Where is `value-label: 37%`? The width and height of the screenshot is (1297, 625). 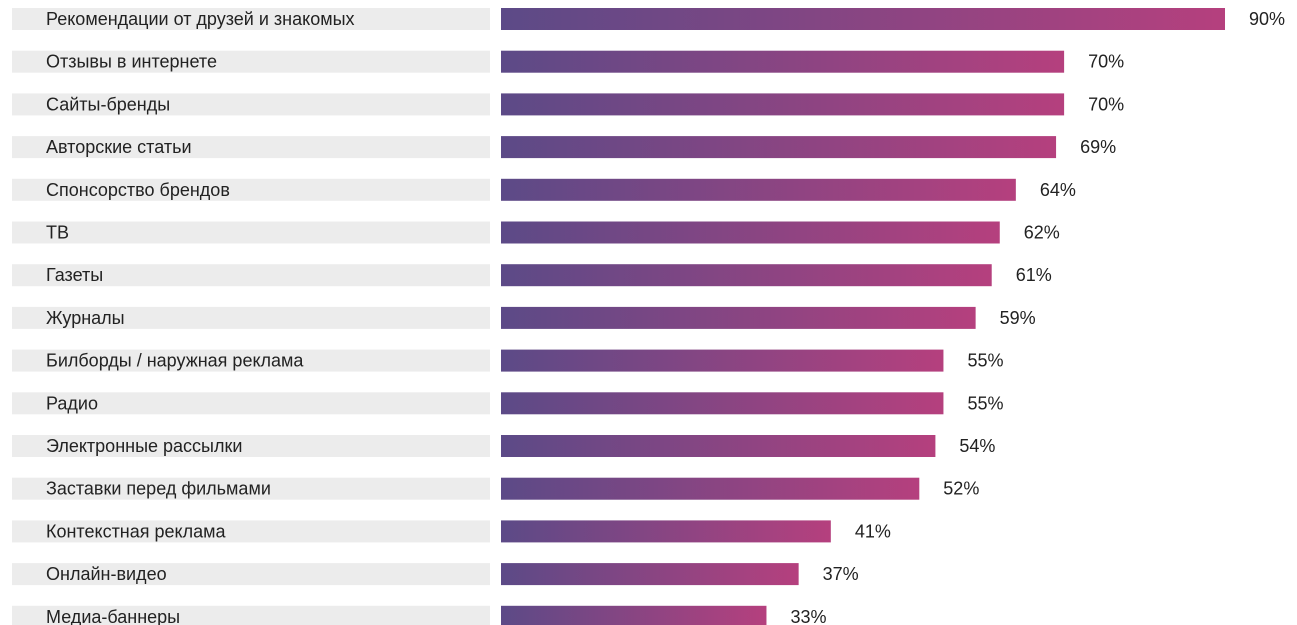
value-label: 37% is located at coordinates (841, 574).